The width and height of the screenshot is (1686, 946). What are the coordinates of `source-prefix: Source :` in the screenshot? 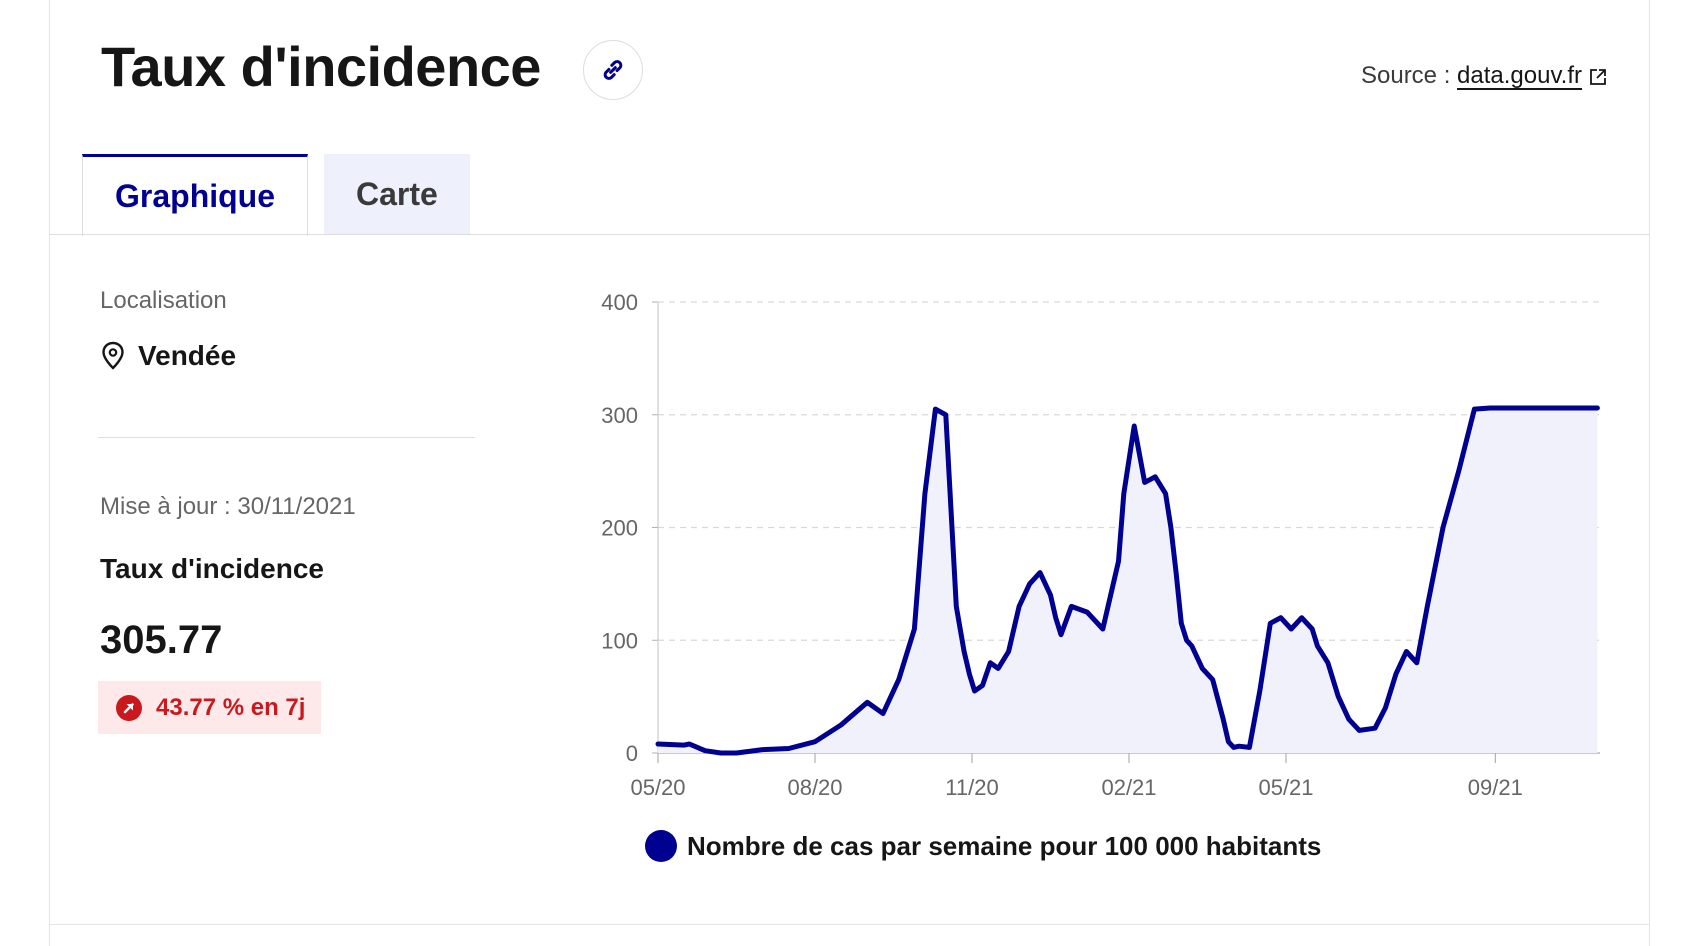 It's located at (1409, 75).